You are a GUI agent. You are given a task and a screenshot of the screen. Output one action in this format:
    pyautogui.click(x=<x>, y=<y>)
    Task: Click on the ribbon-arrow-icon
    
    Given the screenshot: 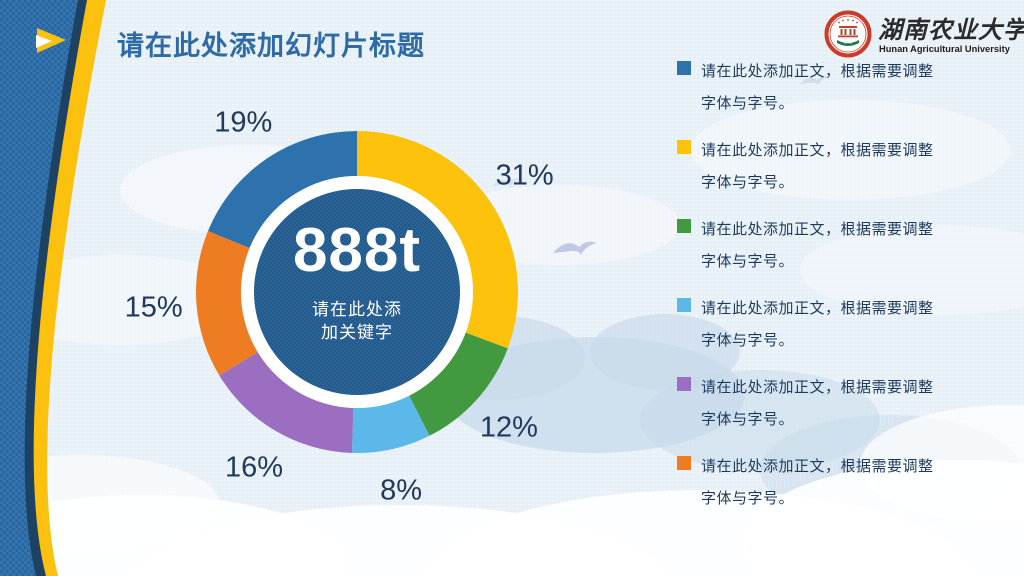 What is the action you would take?
    pyautogui.click(x=51, y=40)
    